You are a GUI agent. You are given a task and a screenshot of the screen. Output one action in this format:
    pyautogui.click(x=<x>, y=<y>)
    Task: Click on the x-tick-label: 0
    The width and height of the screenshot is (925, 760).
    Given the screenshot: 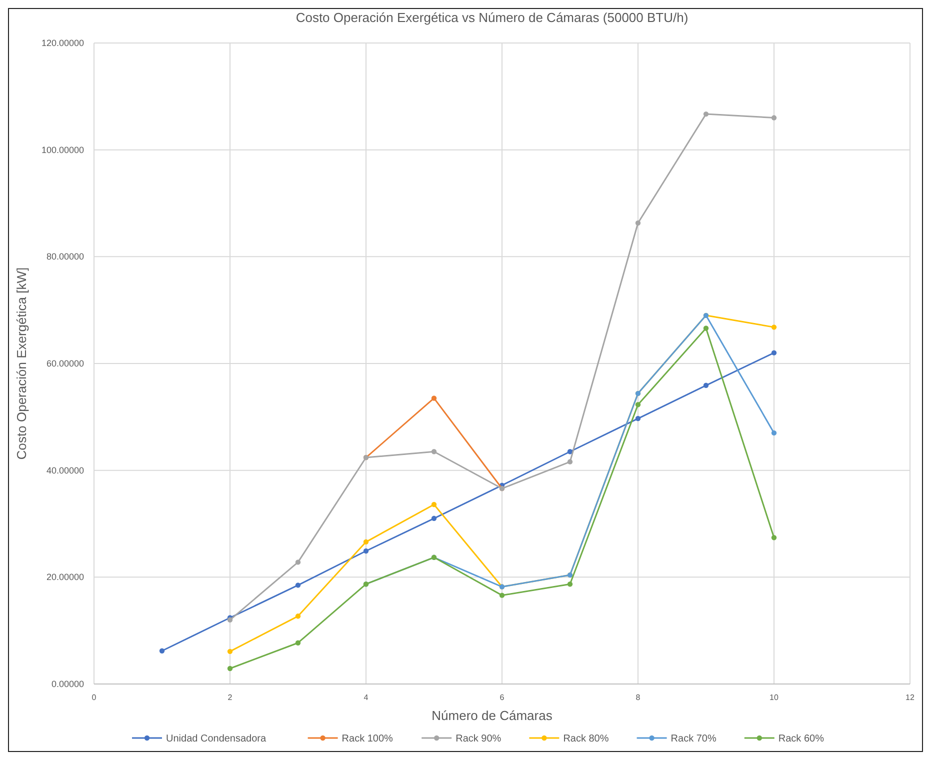 What is the action you would take?
    pyautogui.click(x=94, y=697)
    